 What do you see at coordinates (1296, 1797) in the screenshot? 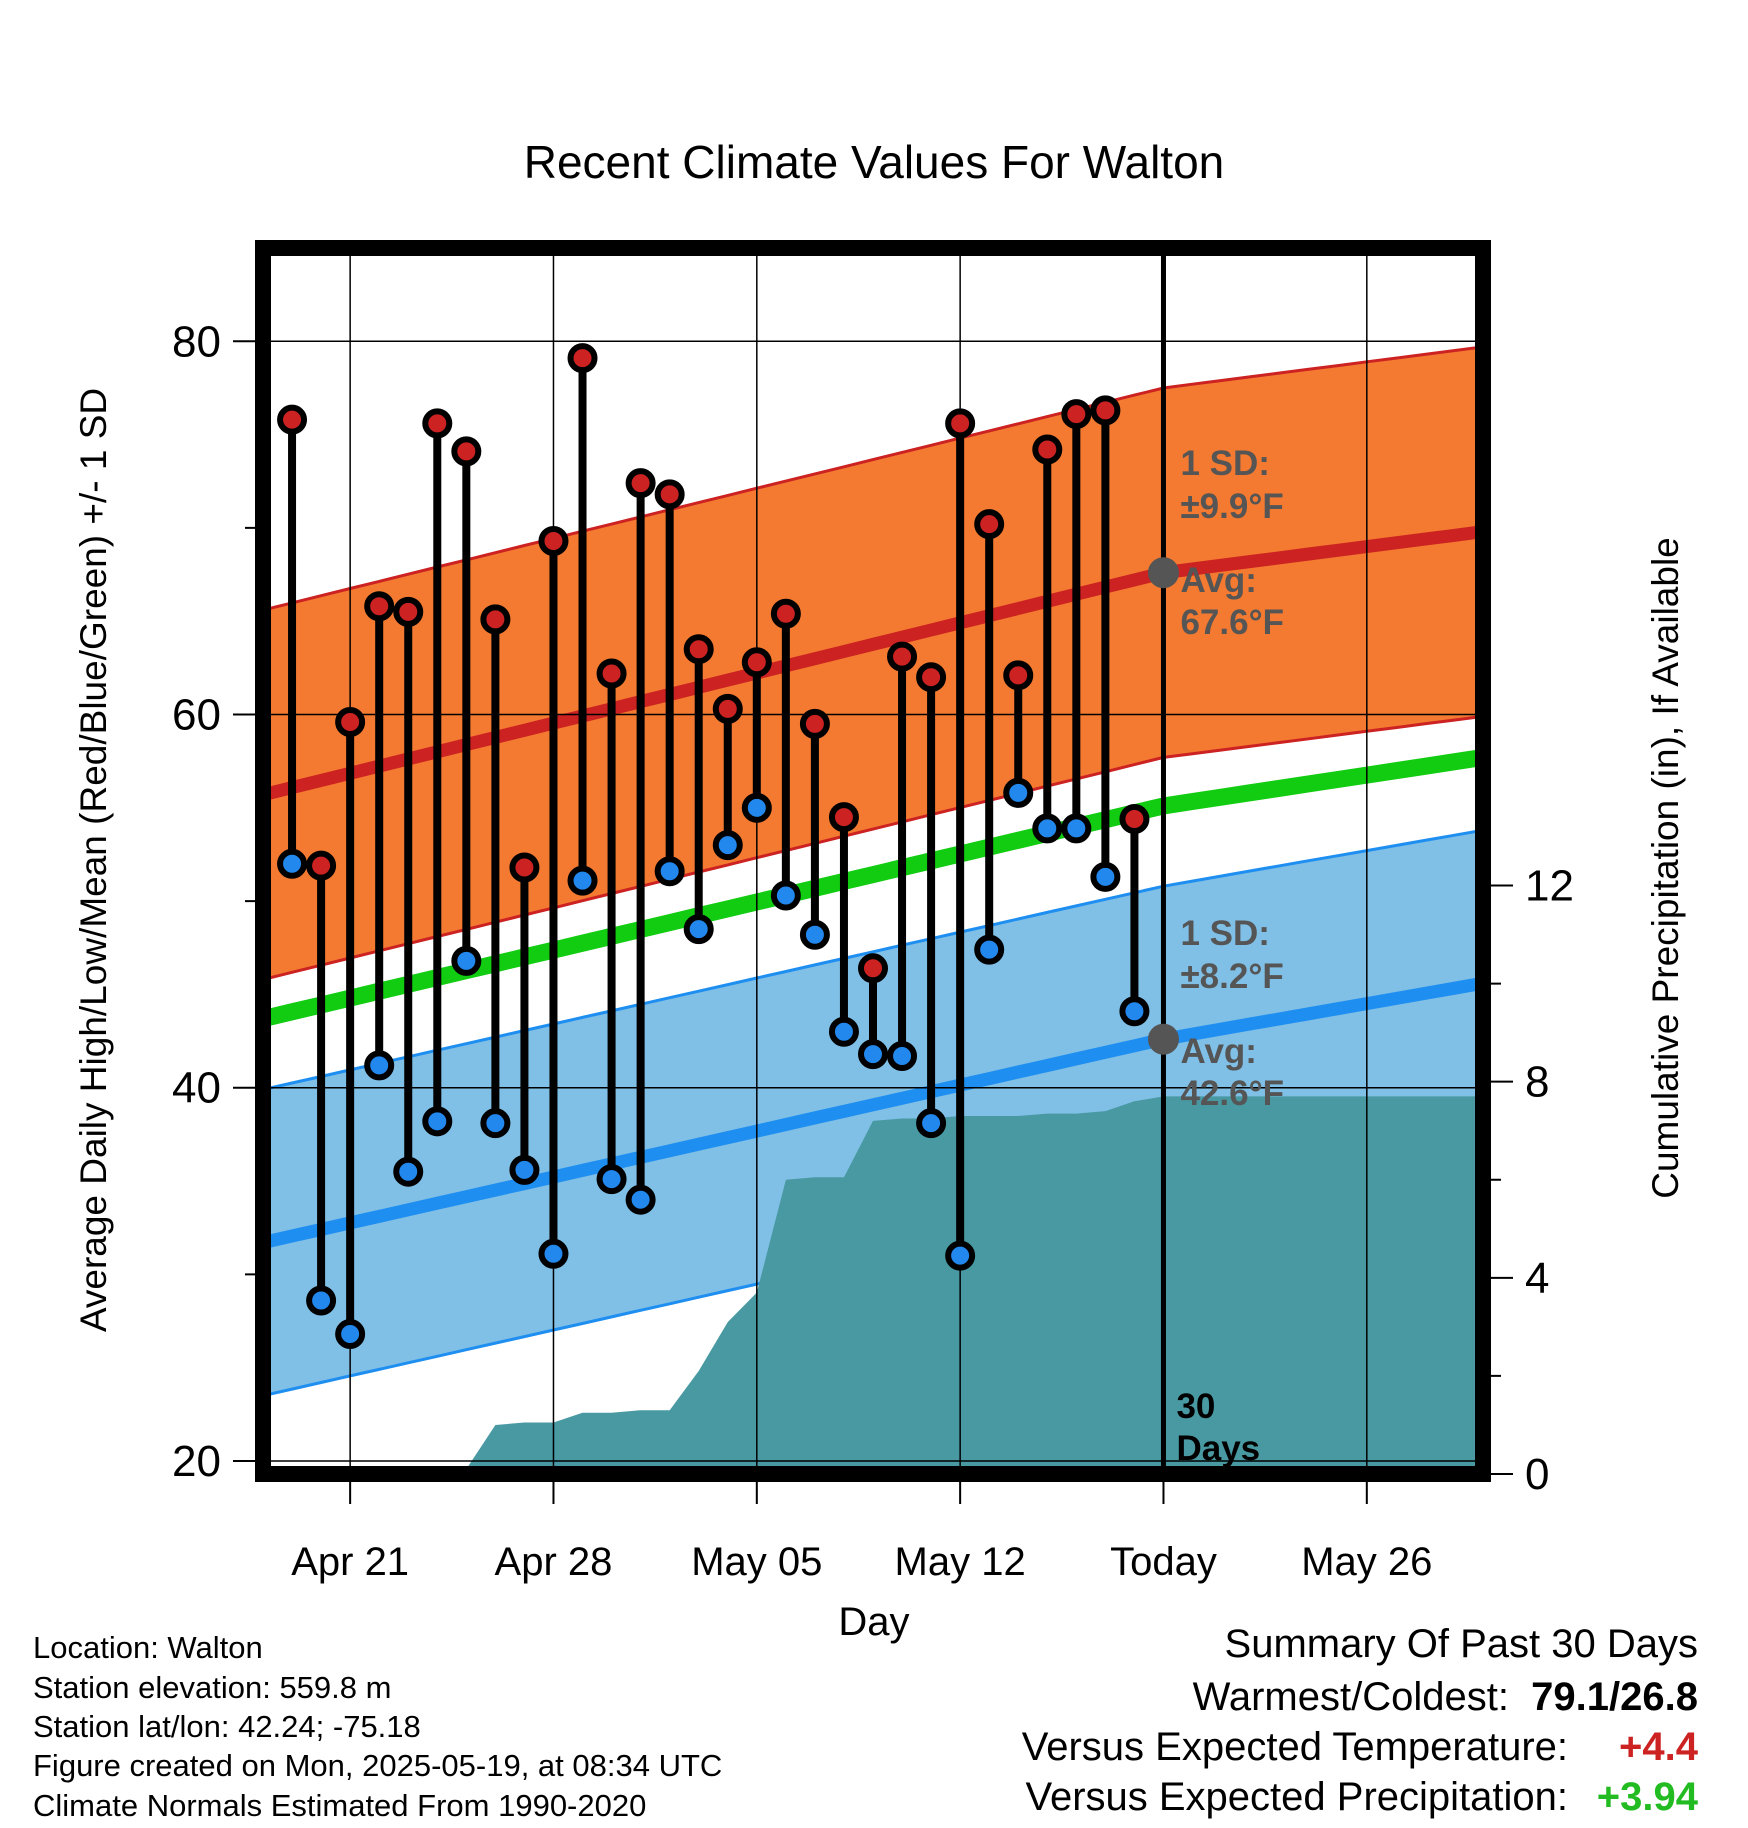
I see `summary-precip-label: Versus Expected Precipitation:` at bounding box center [1296, 1797].